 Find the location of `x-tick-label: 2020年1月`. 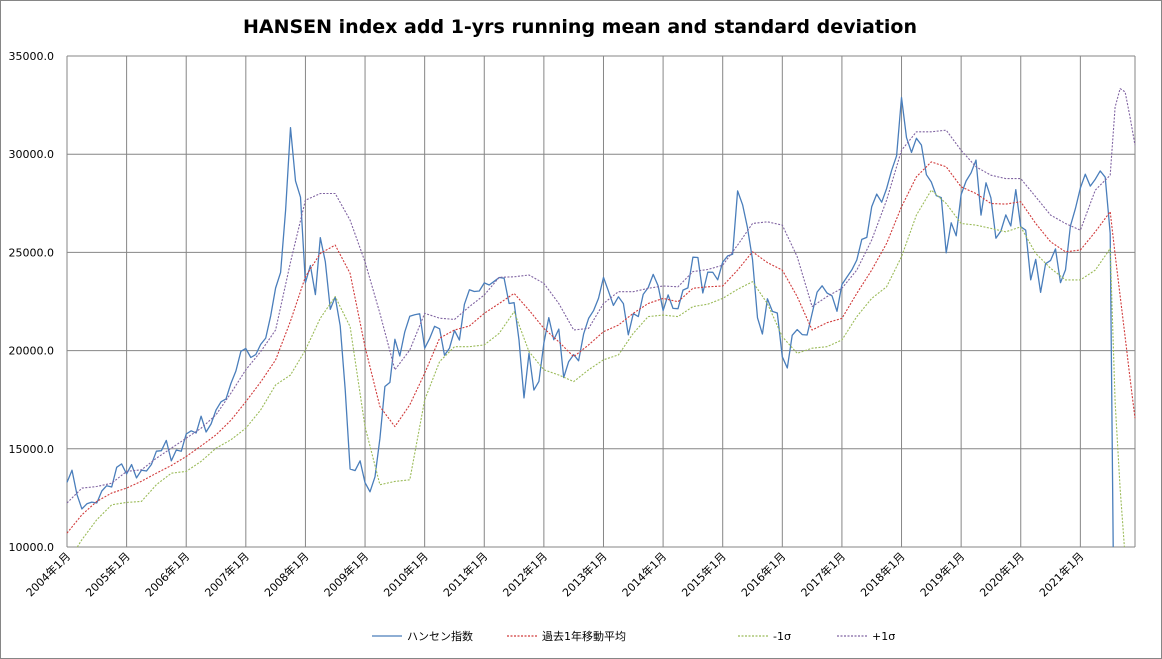

x-tick-label: 2020年1月 is located at coordinates (1002, 574).